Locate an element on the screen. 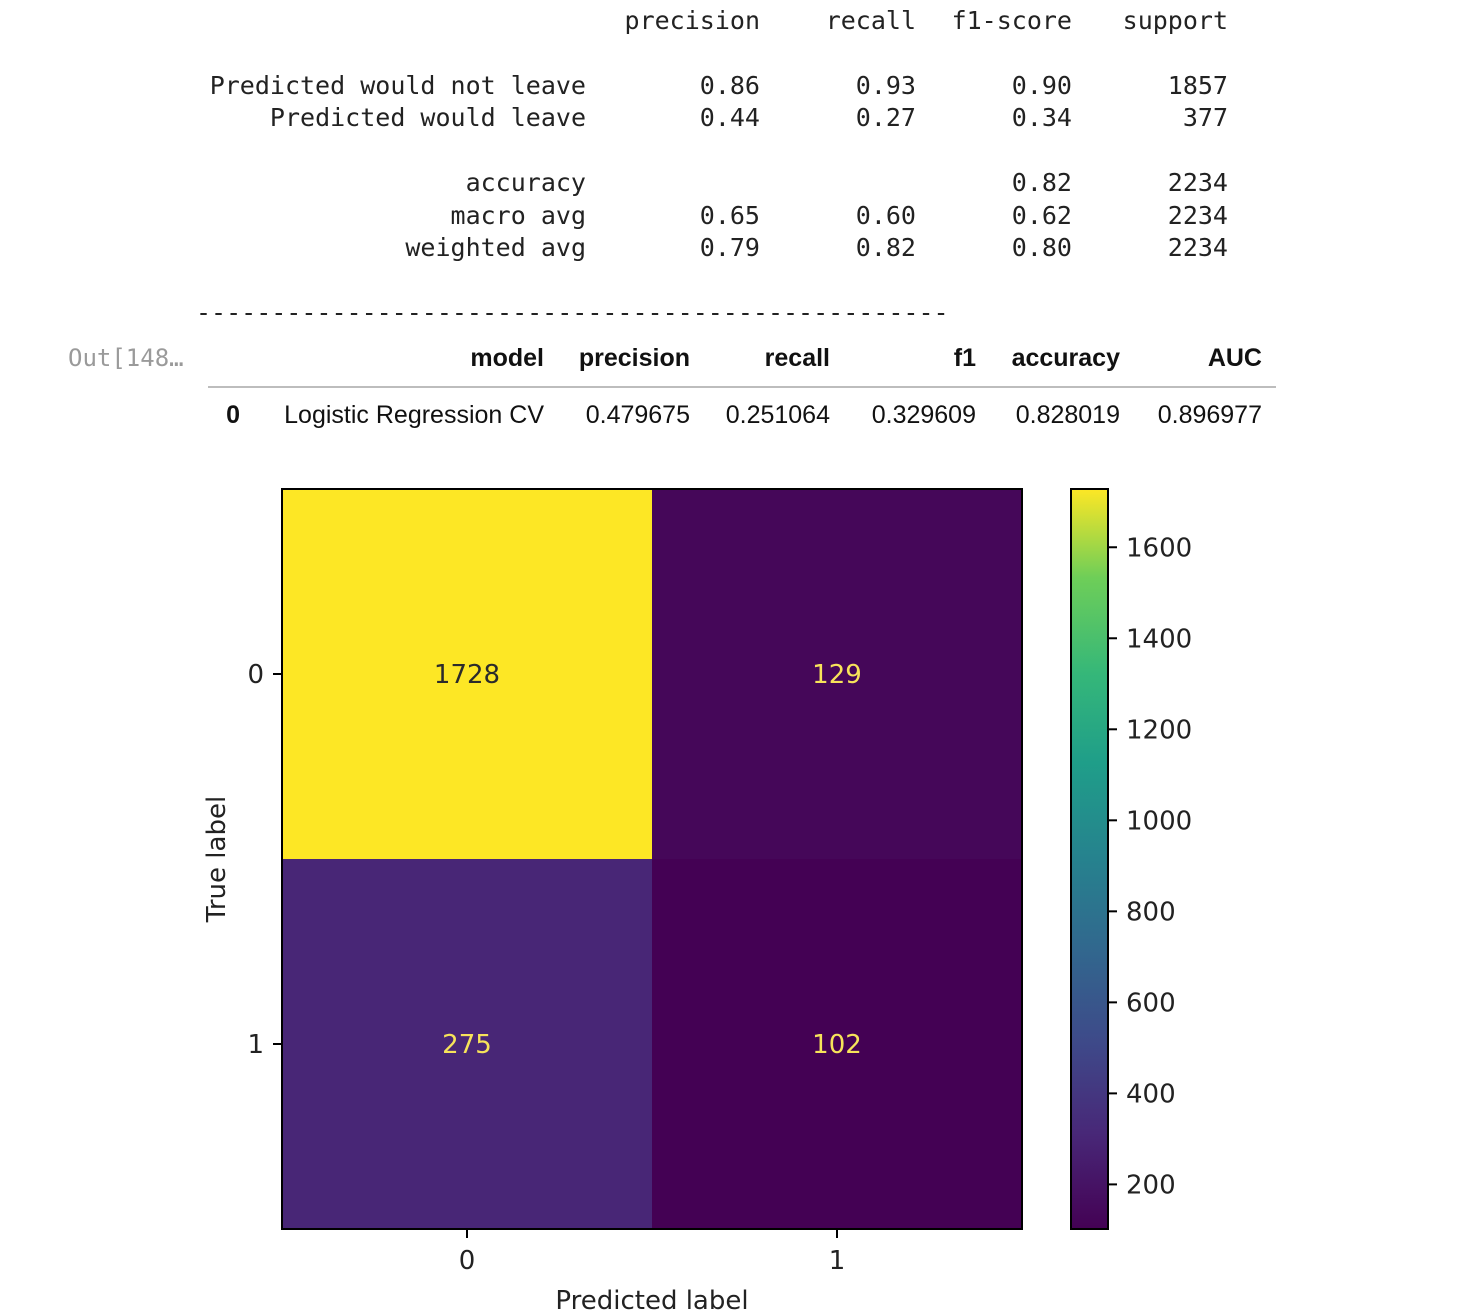 The width and height of the screenshot is (1484, 1312). report-row-label: Predicted would not leave is located at coordinates (397, 85).